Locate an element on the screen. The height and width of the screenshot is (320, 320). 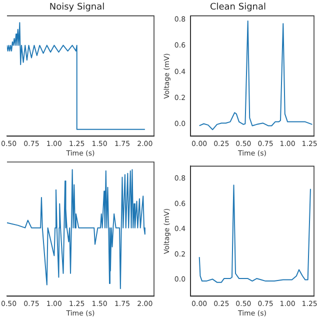
chart-title: Clean Signal is located at coordinates (238, 7).